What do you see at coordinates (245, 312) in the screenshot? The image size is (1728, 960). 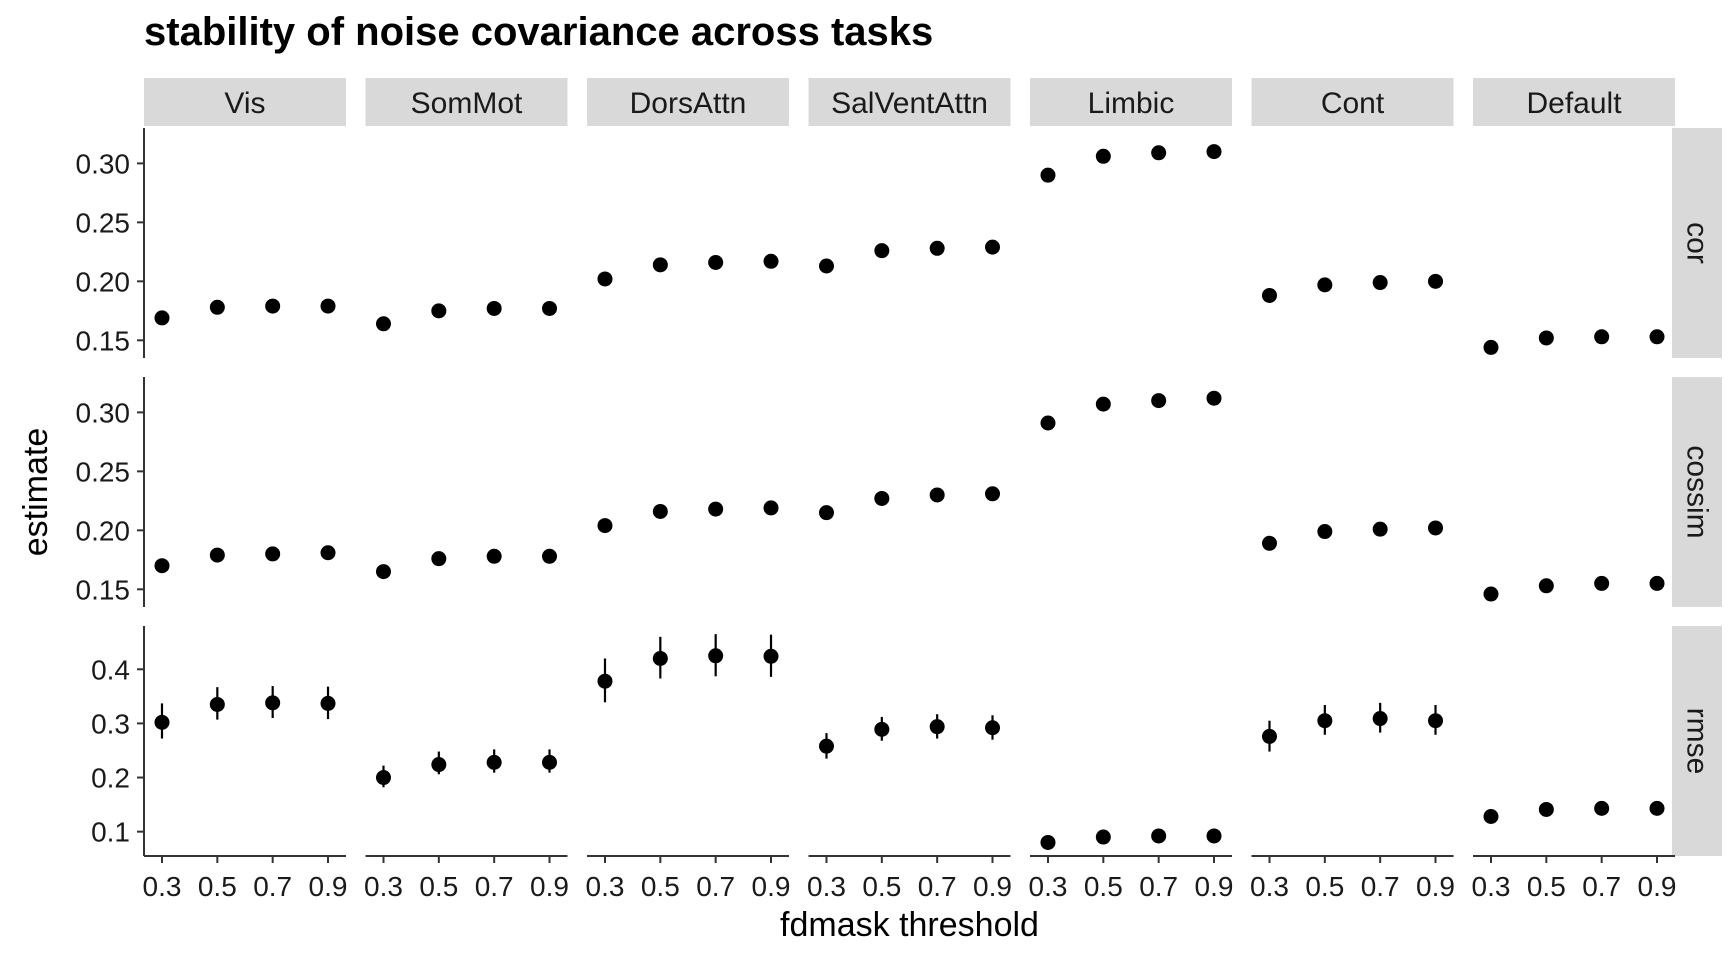 I see `panel-cor-Vis` at bounding box center [245, 312].